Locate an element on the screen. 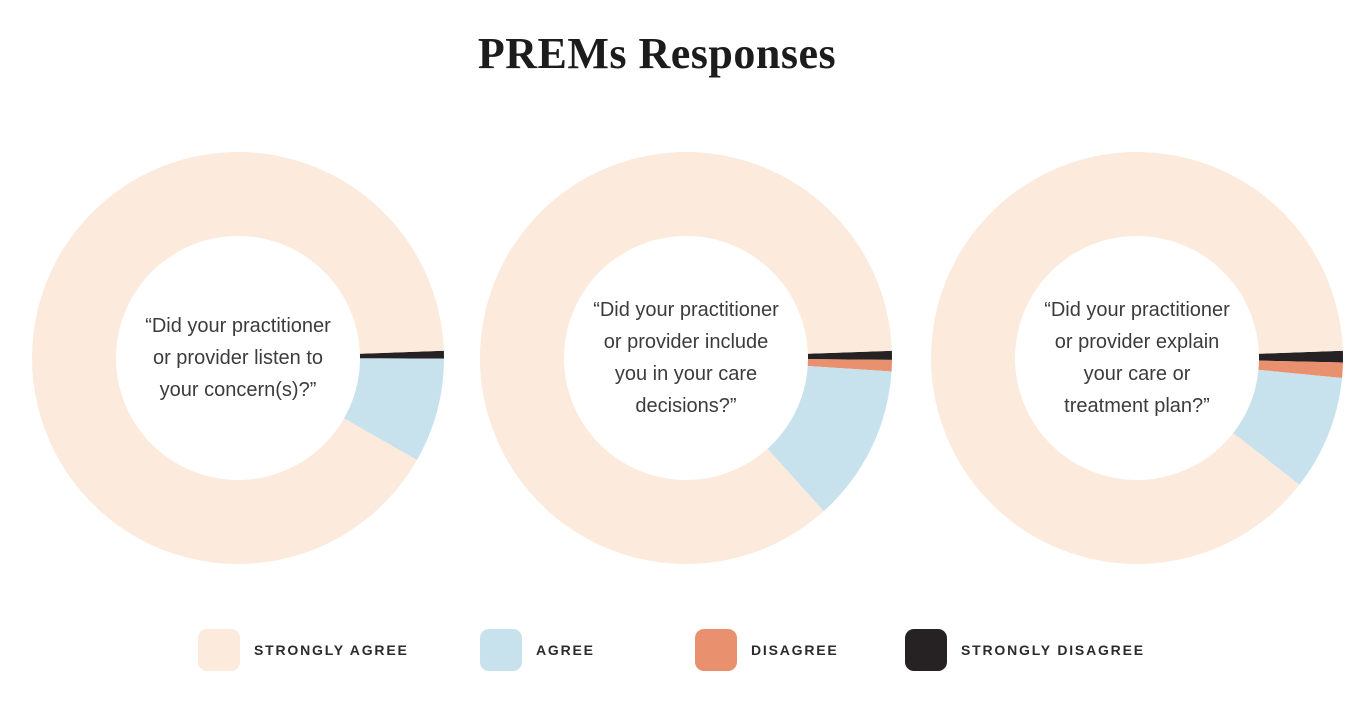  question-line: you in your care is located at coordinates (686, 374).